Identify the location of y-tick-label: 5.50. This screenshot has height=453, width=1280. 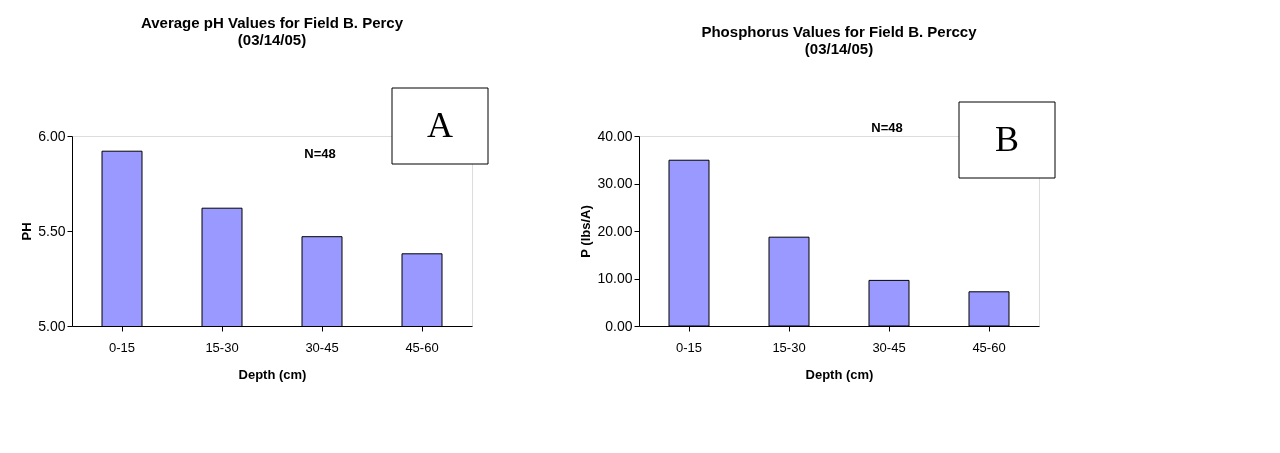
(52, 230).